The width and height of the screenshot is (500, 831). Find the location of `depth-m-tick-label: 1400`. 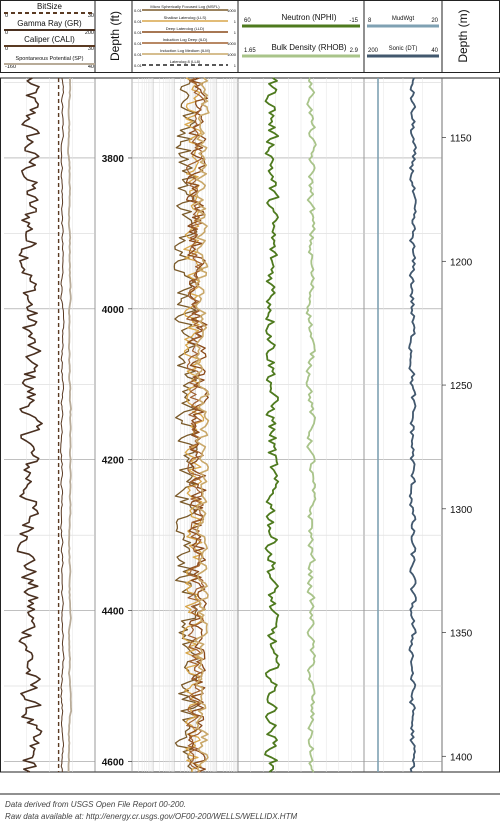

depth-m-tick-label: 1400 is located at coordinates (461, 757).